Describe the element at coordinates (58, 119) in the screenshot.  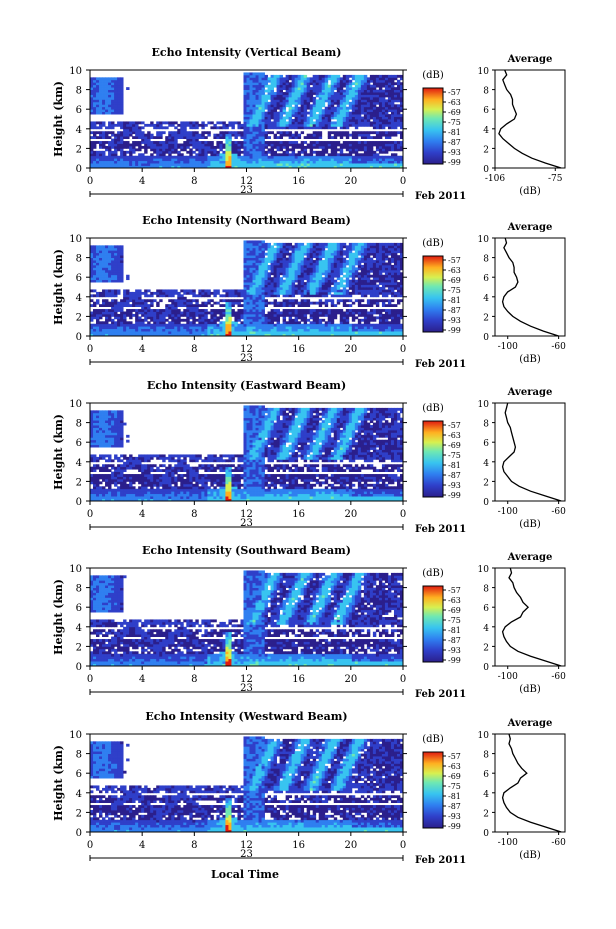
I see `y-axis-label: Height (km)` at that location.